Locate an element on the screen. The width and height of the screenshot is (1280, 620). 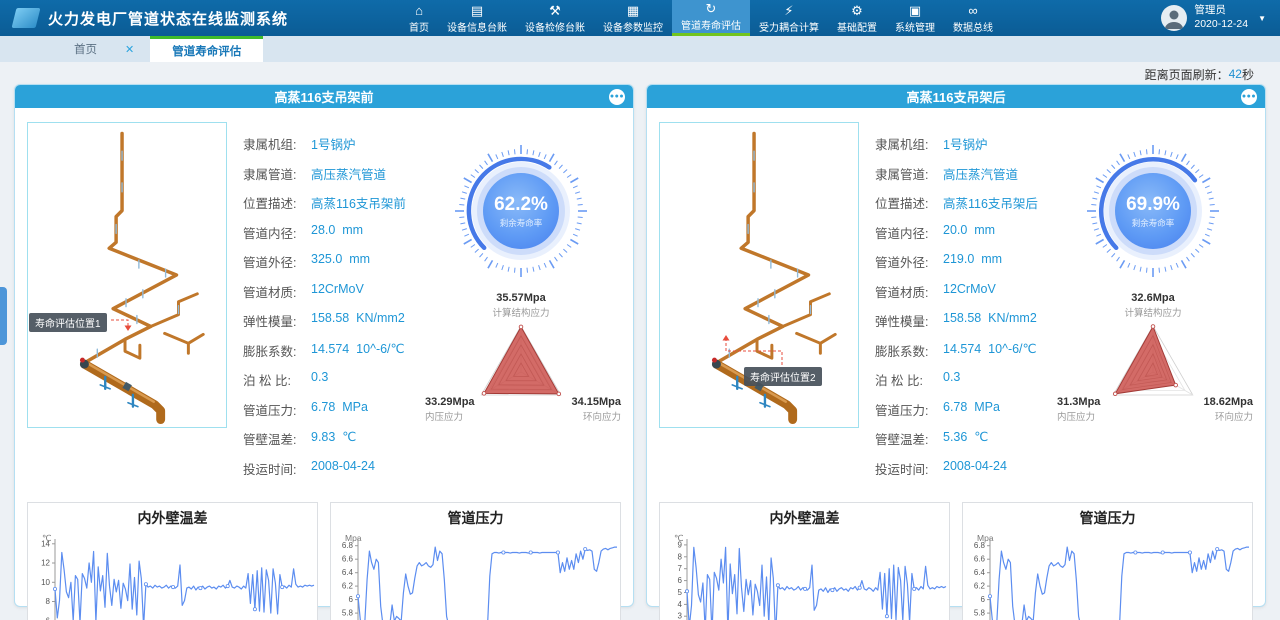
ledger-icon: ▤ is located at coordinates (477, 10).